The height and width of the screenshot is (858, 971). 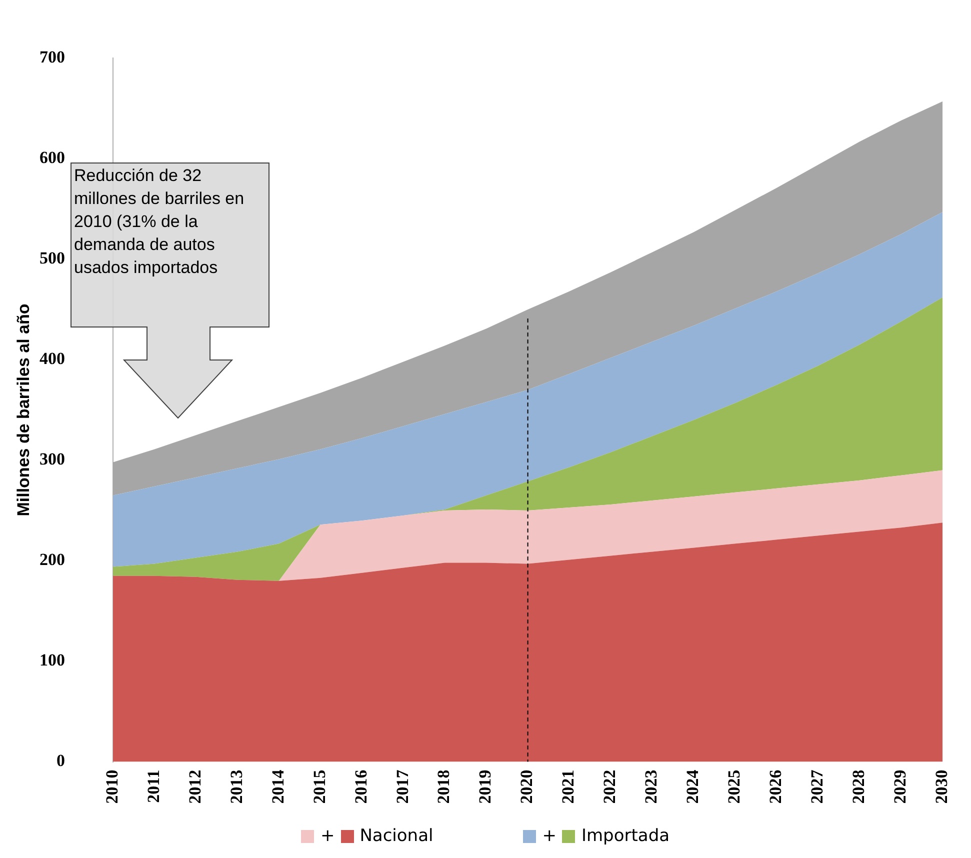 I want to click on x-tick-label: 2030, so click(x=941, y=787).